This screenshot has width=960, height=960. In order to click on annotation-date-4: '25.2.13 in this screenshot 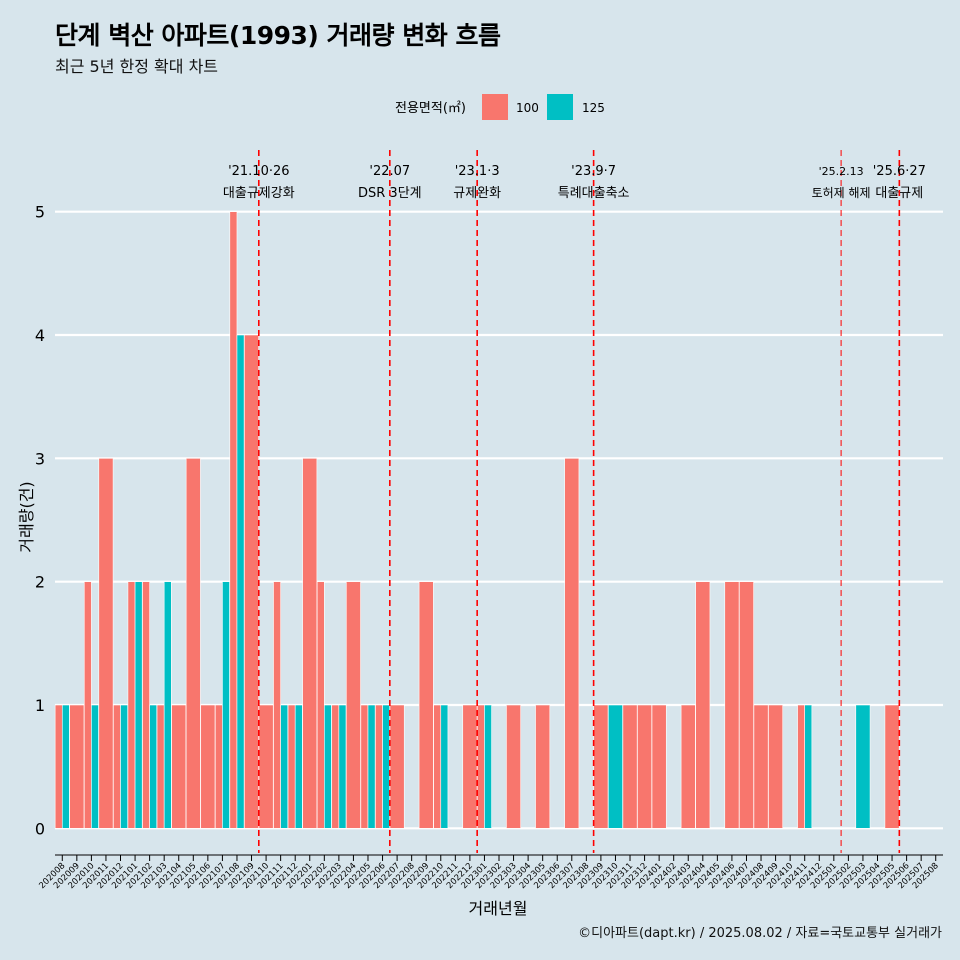, I will do `click(841, 171)`.